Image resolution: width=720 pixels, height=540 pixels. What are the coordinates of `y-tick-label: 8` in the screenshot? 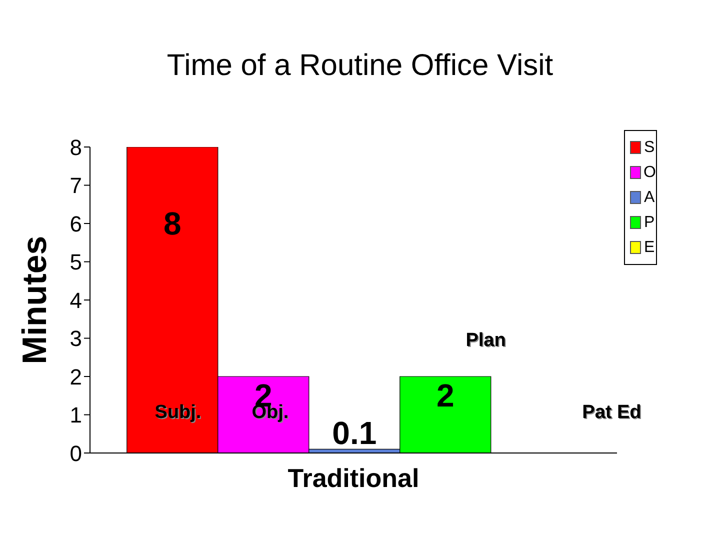 It's located at (76, 147).